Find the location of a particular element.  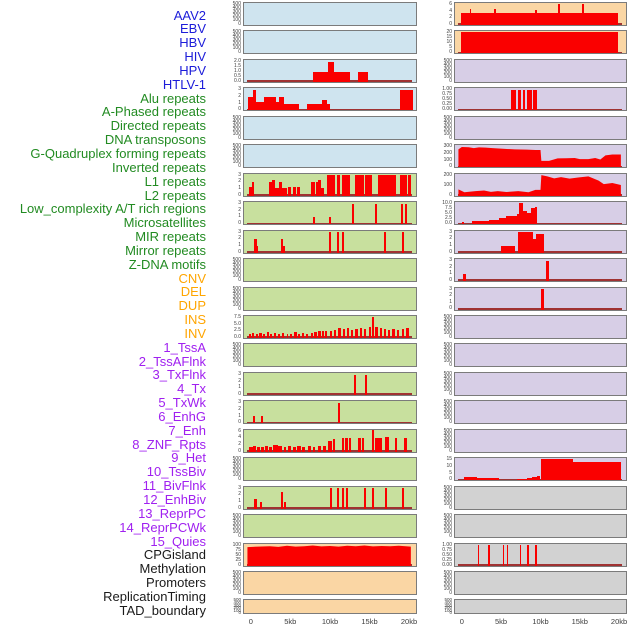

track-label-l1-repeats: L1 repeats is located at coordinates (175, 181).